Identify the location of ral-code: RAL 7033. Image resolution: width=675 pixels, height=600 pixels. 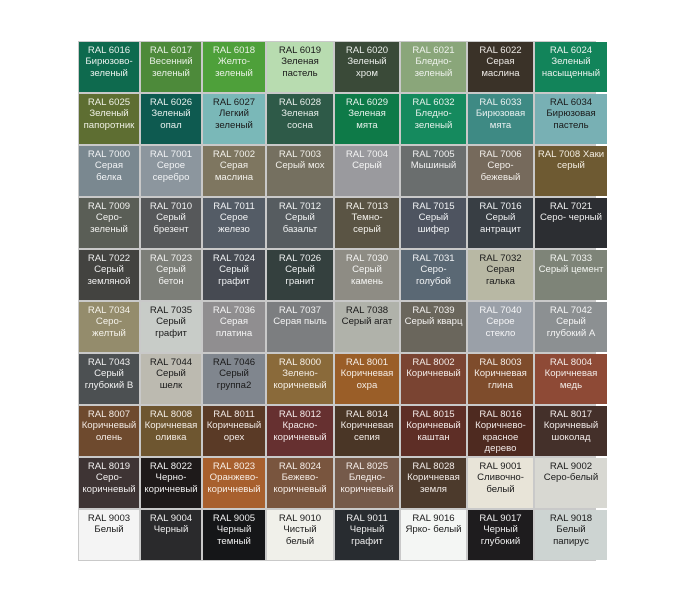
(571, 258).